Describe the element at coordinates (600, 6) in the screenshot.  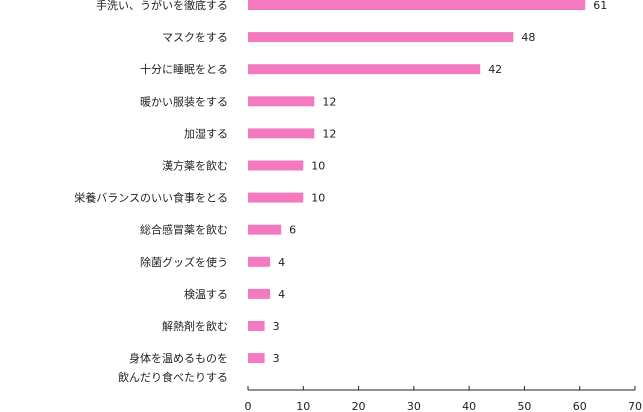
I see `value-label: 61` at that location.